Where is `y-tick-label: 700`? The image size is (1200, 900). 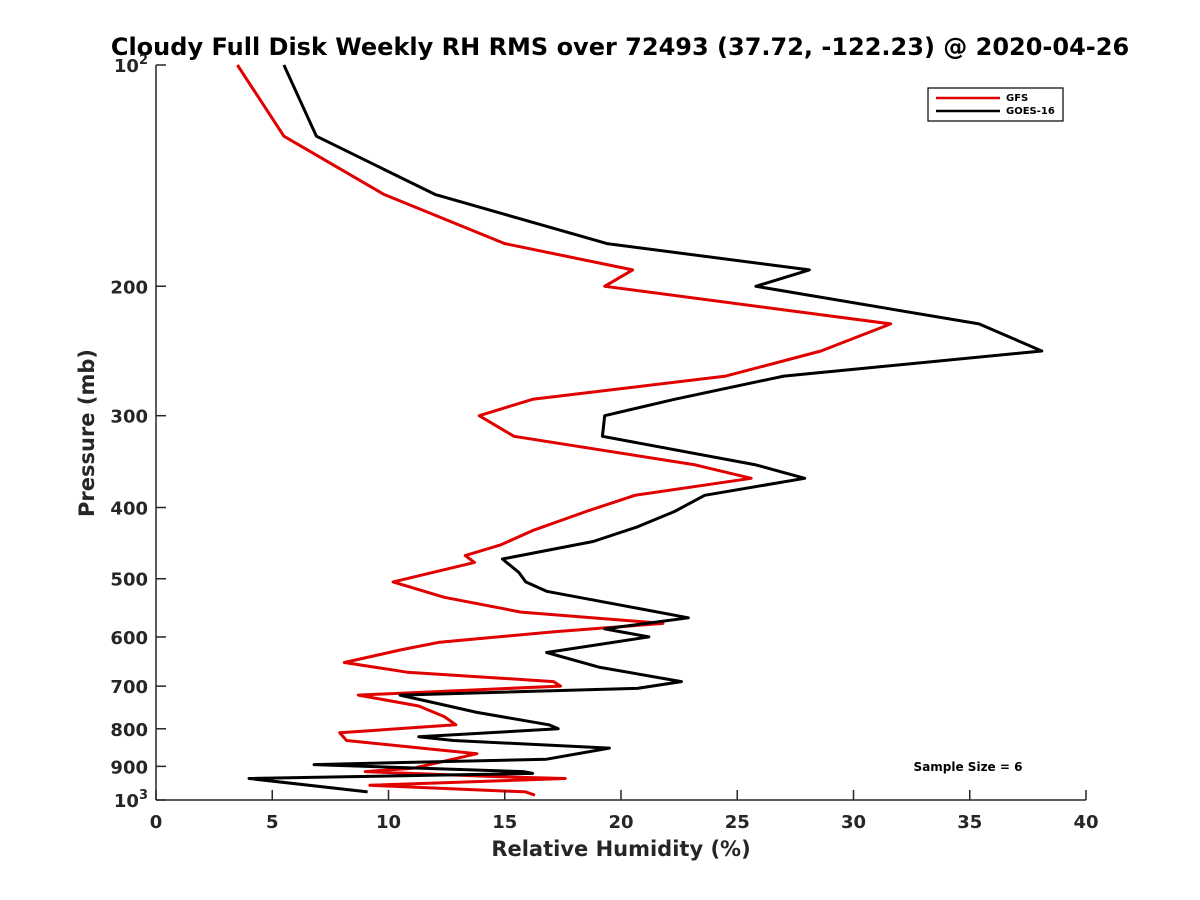
y-tick-label: 700 is located at coordinates (129, 687).